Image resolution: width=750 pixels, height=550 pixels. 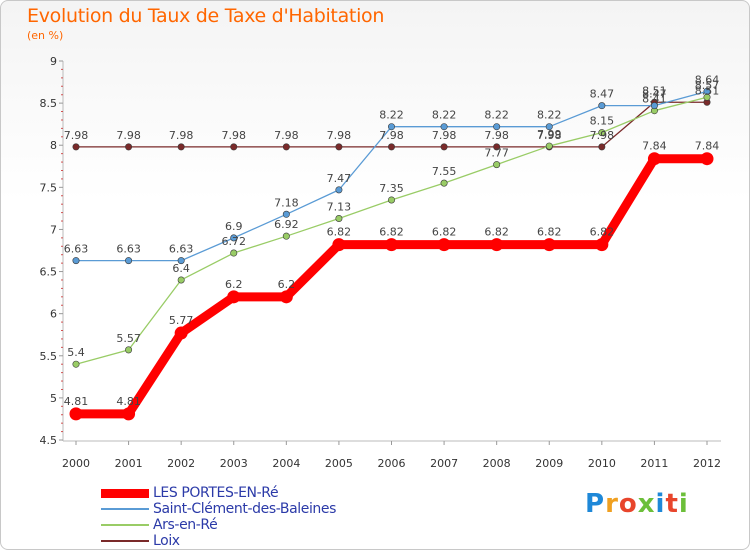 What do you see at coordinates (444, 171) in the screenshot?
I see `data-label-ars-en-r: 7.55` at bounding box center [444, 171].